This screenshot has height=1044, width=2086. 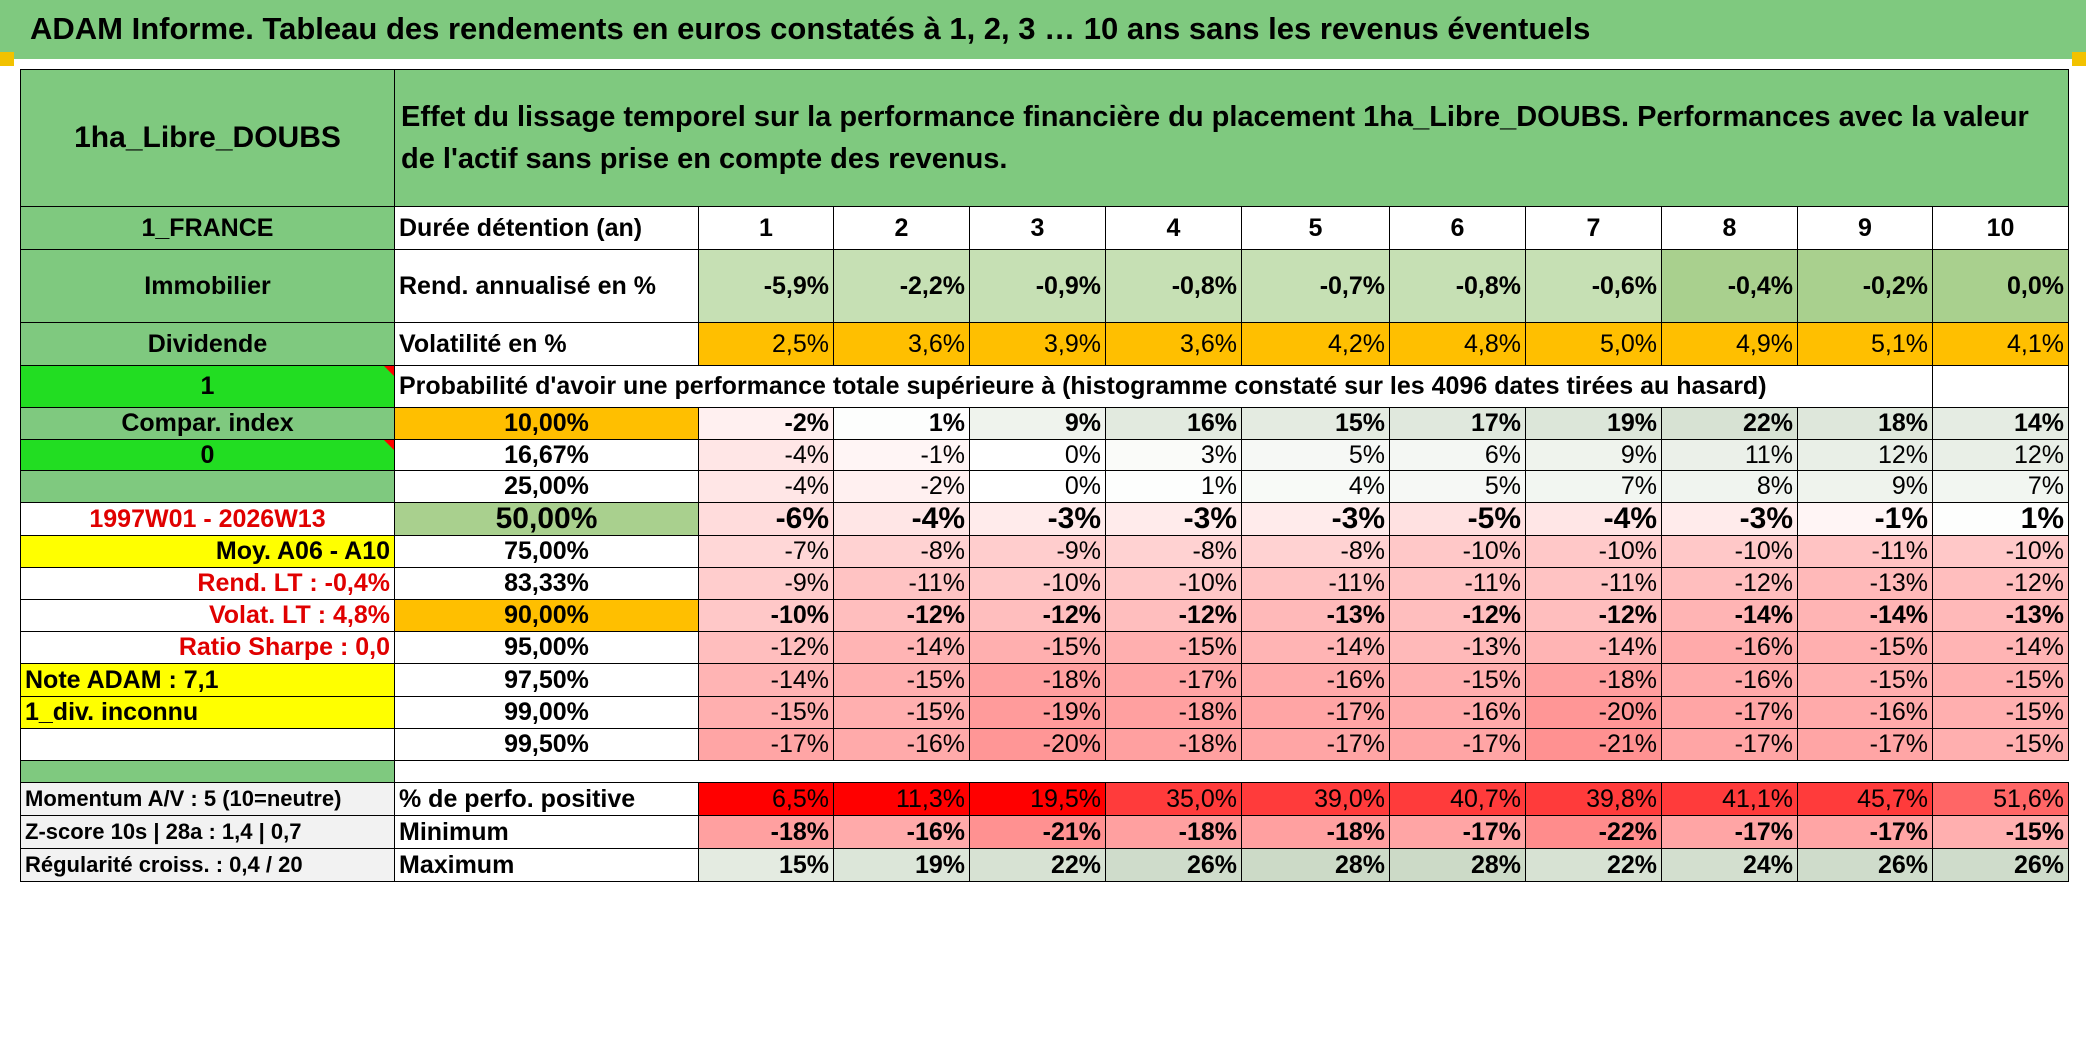 What do you see at coordinates (1593, 228) in the screenshot?
I see `year-header-7: 7` at bounding box center [1593, 228].